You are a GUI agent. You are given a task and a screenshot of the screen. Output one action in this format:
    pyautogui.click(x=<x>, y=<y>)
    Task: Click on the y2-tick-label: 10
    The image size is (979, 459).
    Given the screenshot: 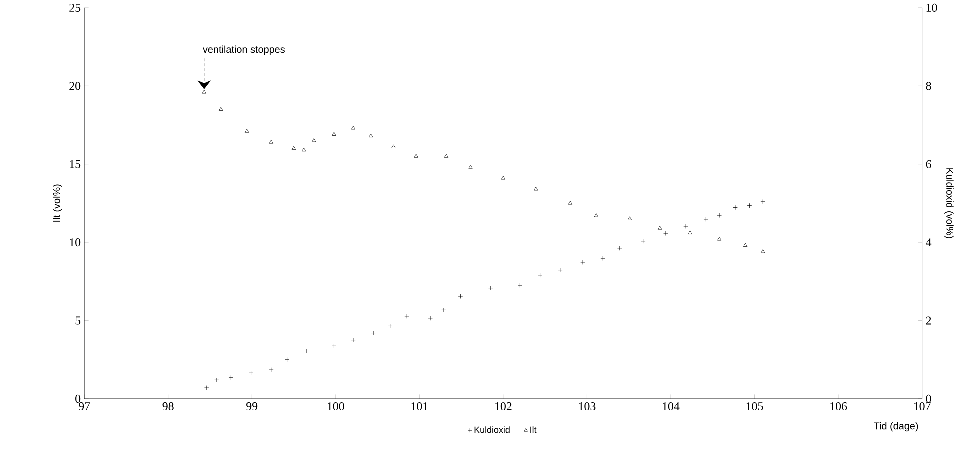 What is the action you would take?
    pyautogui.click(x=932, y=8)
    